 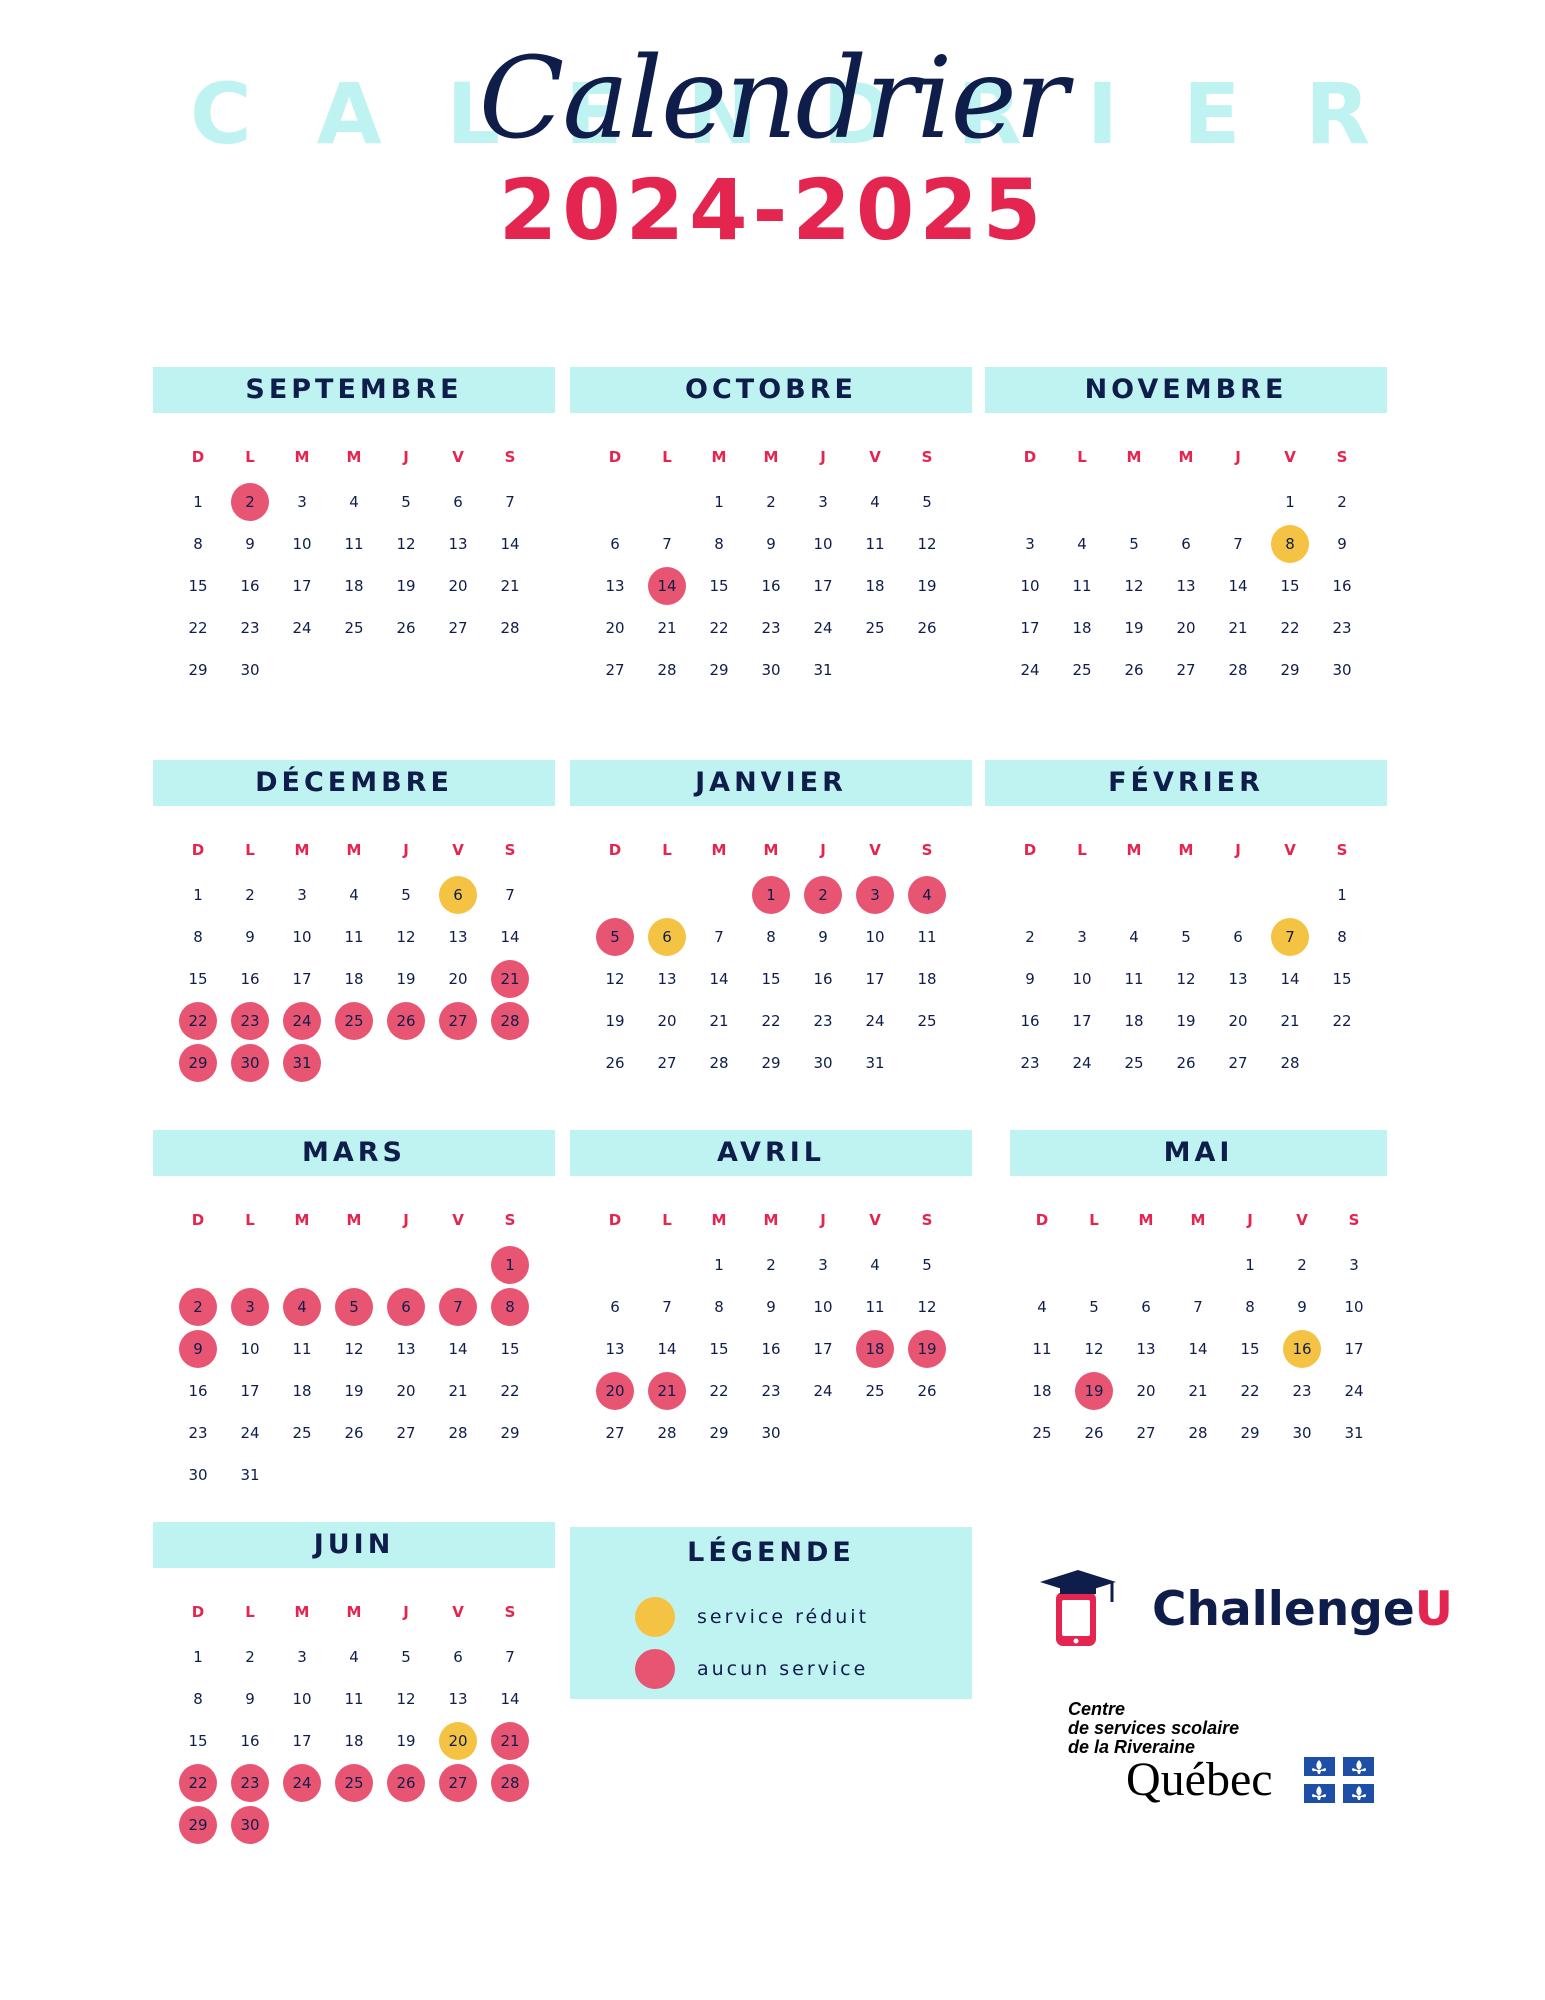 I want to click on day-number: 31, so click(x=1354, y=1433).